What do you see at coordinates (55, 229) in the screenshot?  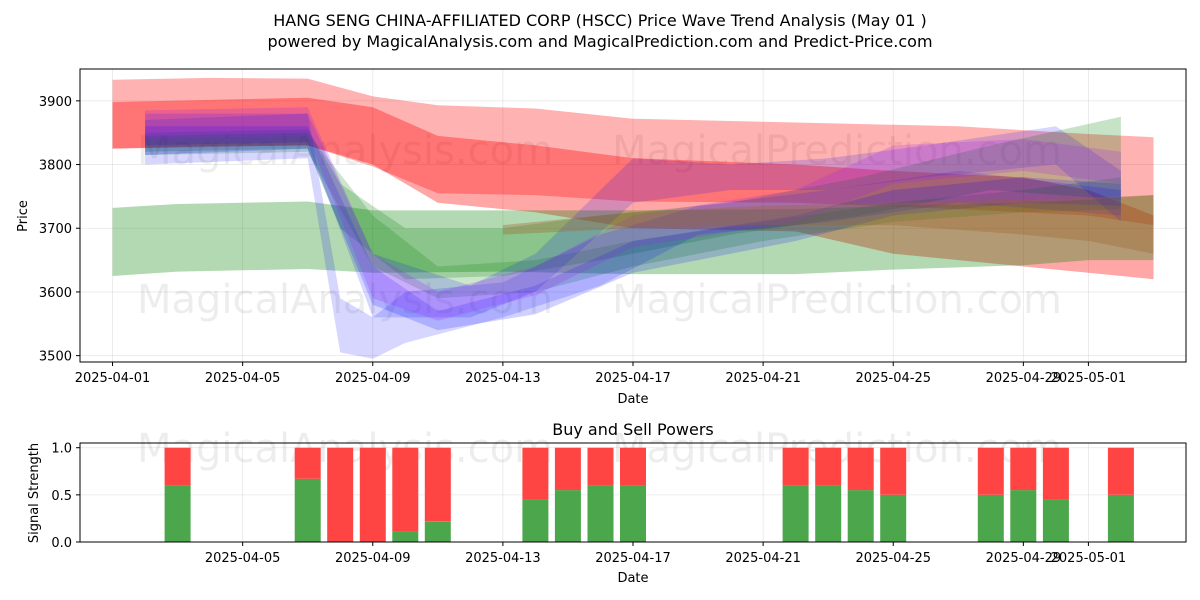 I see `top-y-tick-label: 3700` at bounding box center [55, 229].